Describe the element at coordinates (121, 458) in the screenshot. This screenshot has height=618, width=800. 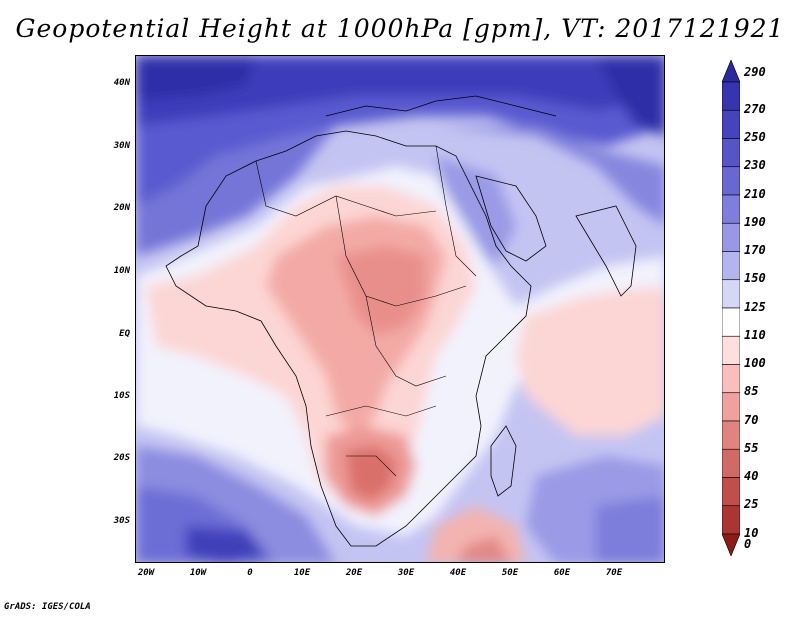
I see `lat-label-20s: 20S` at that location.